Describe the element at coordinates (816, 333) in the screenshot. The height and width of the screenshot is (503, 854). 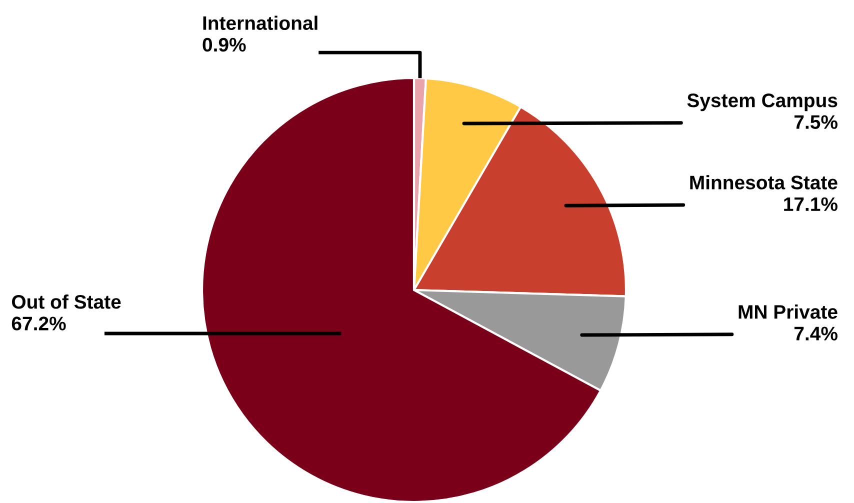
I see `data-label: 7.4%` at that location.